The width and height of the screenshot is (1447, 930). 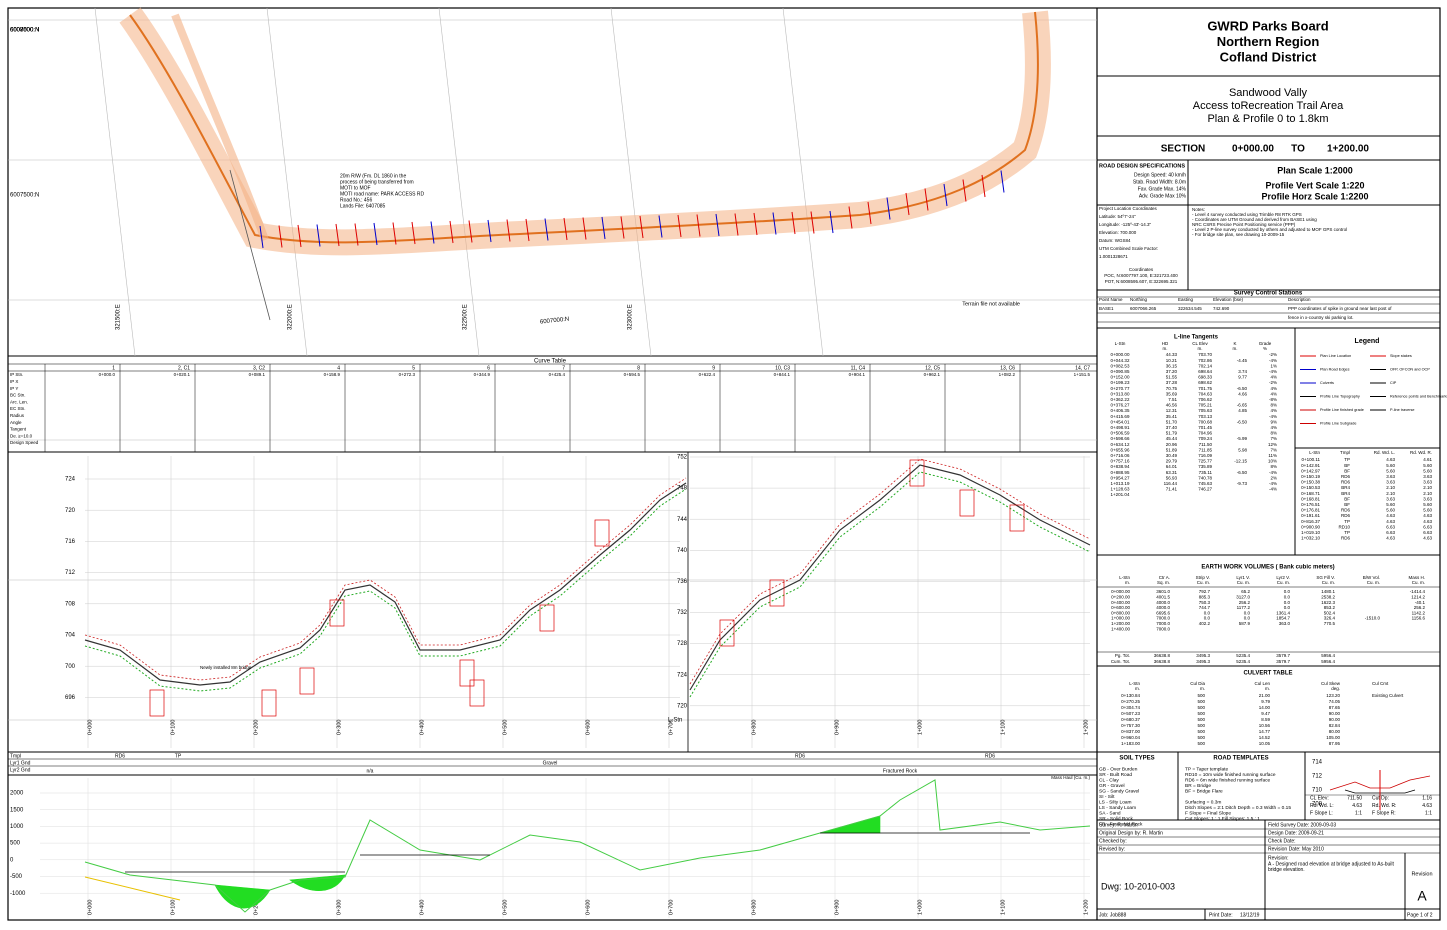 I want to click on table-cell: 37.20, so click(x=1172, y=371).